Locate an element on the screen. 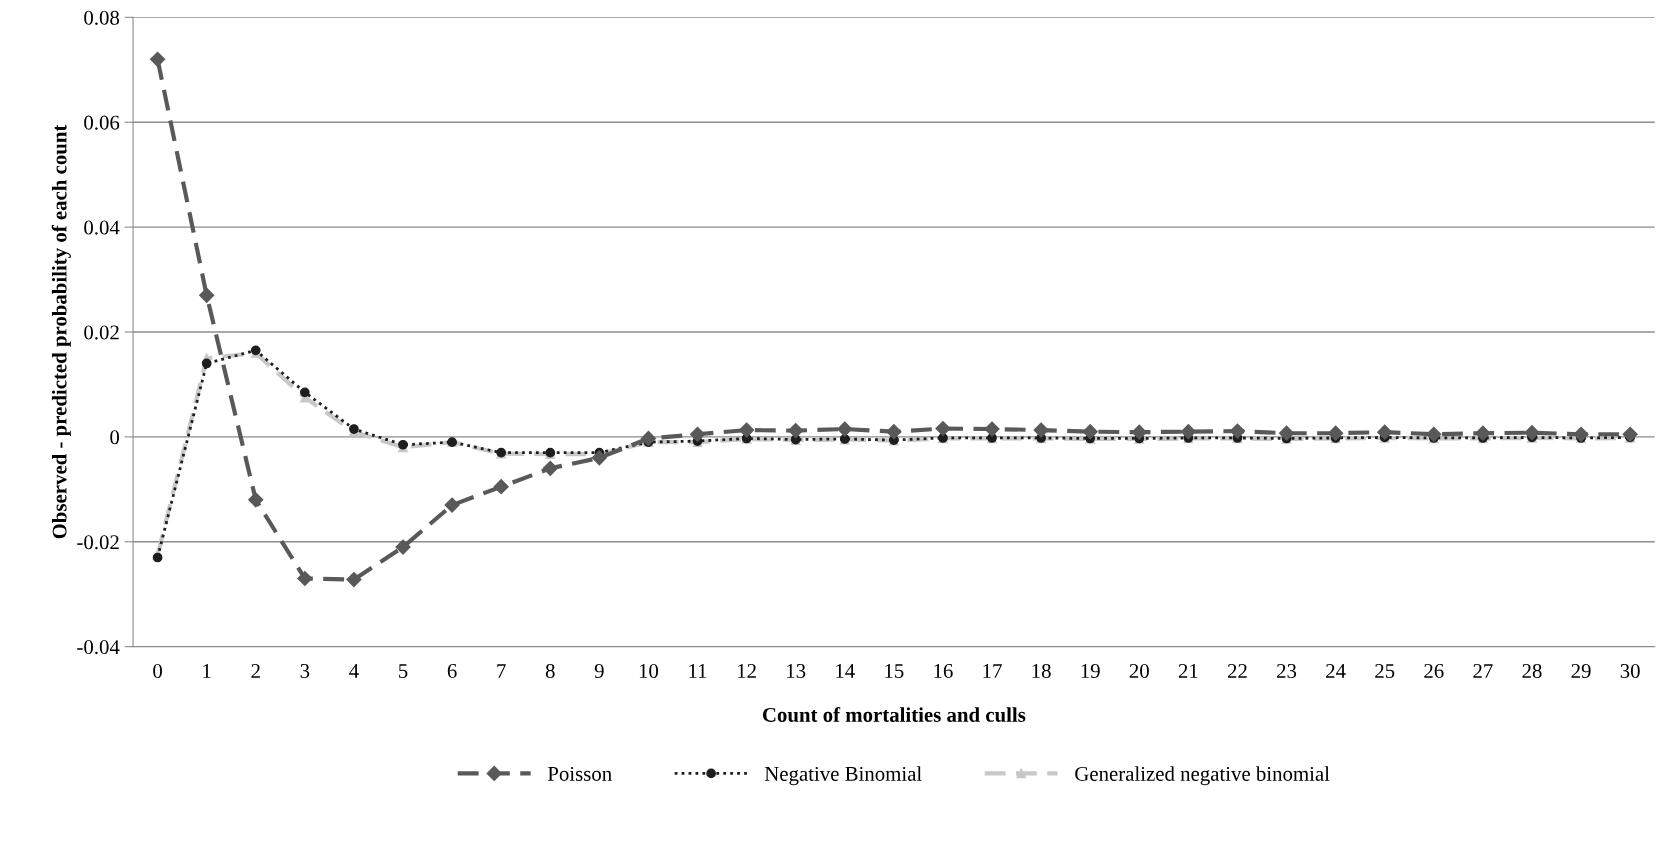 The width and height of the screenshot is (1663, 868). x-tick-label: 6 is located at coordinates (452, 670).